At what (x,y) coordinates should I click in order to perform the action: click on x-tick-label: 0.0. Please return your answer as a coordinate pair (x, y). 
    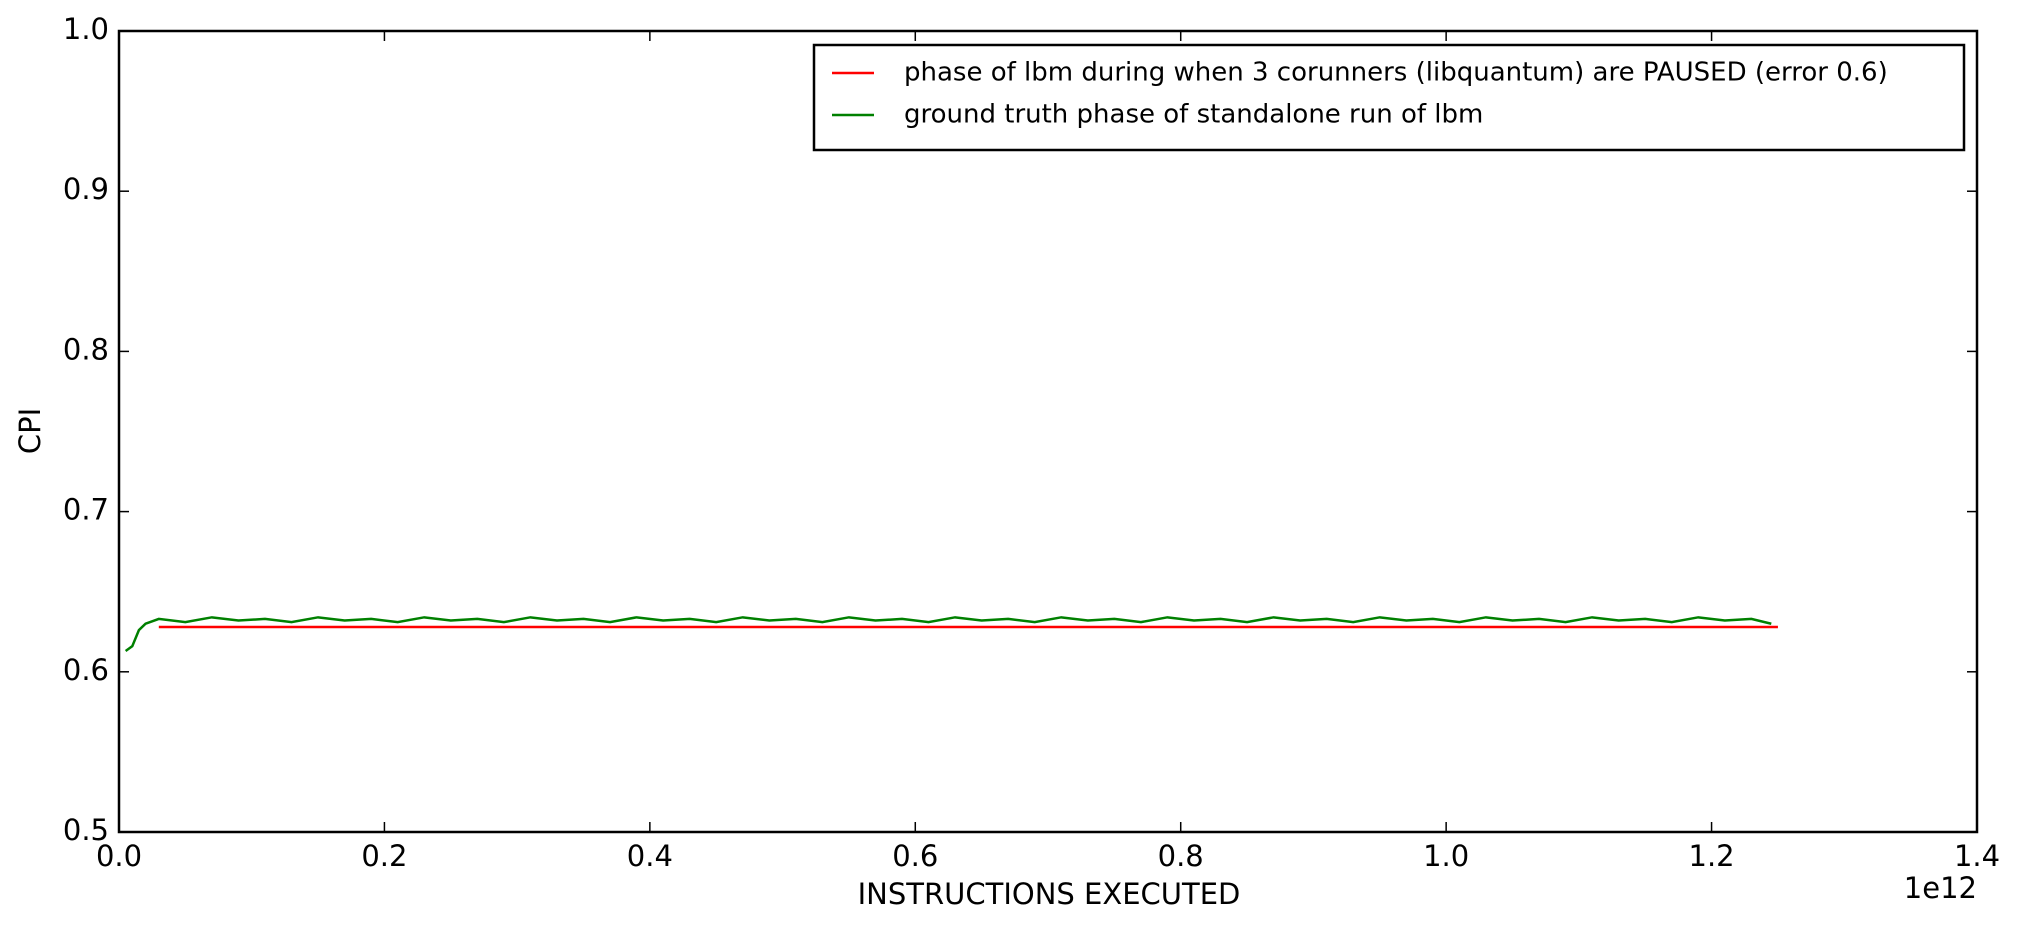
    Looking at the image, I should click on (119, 856).